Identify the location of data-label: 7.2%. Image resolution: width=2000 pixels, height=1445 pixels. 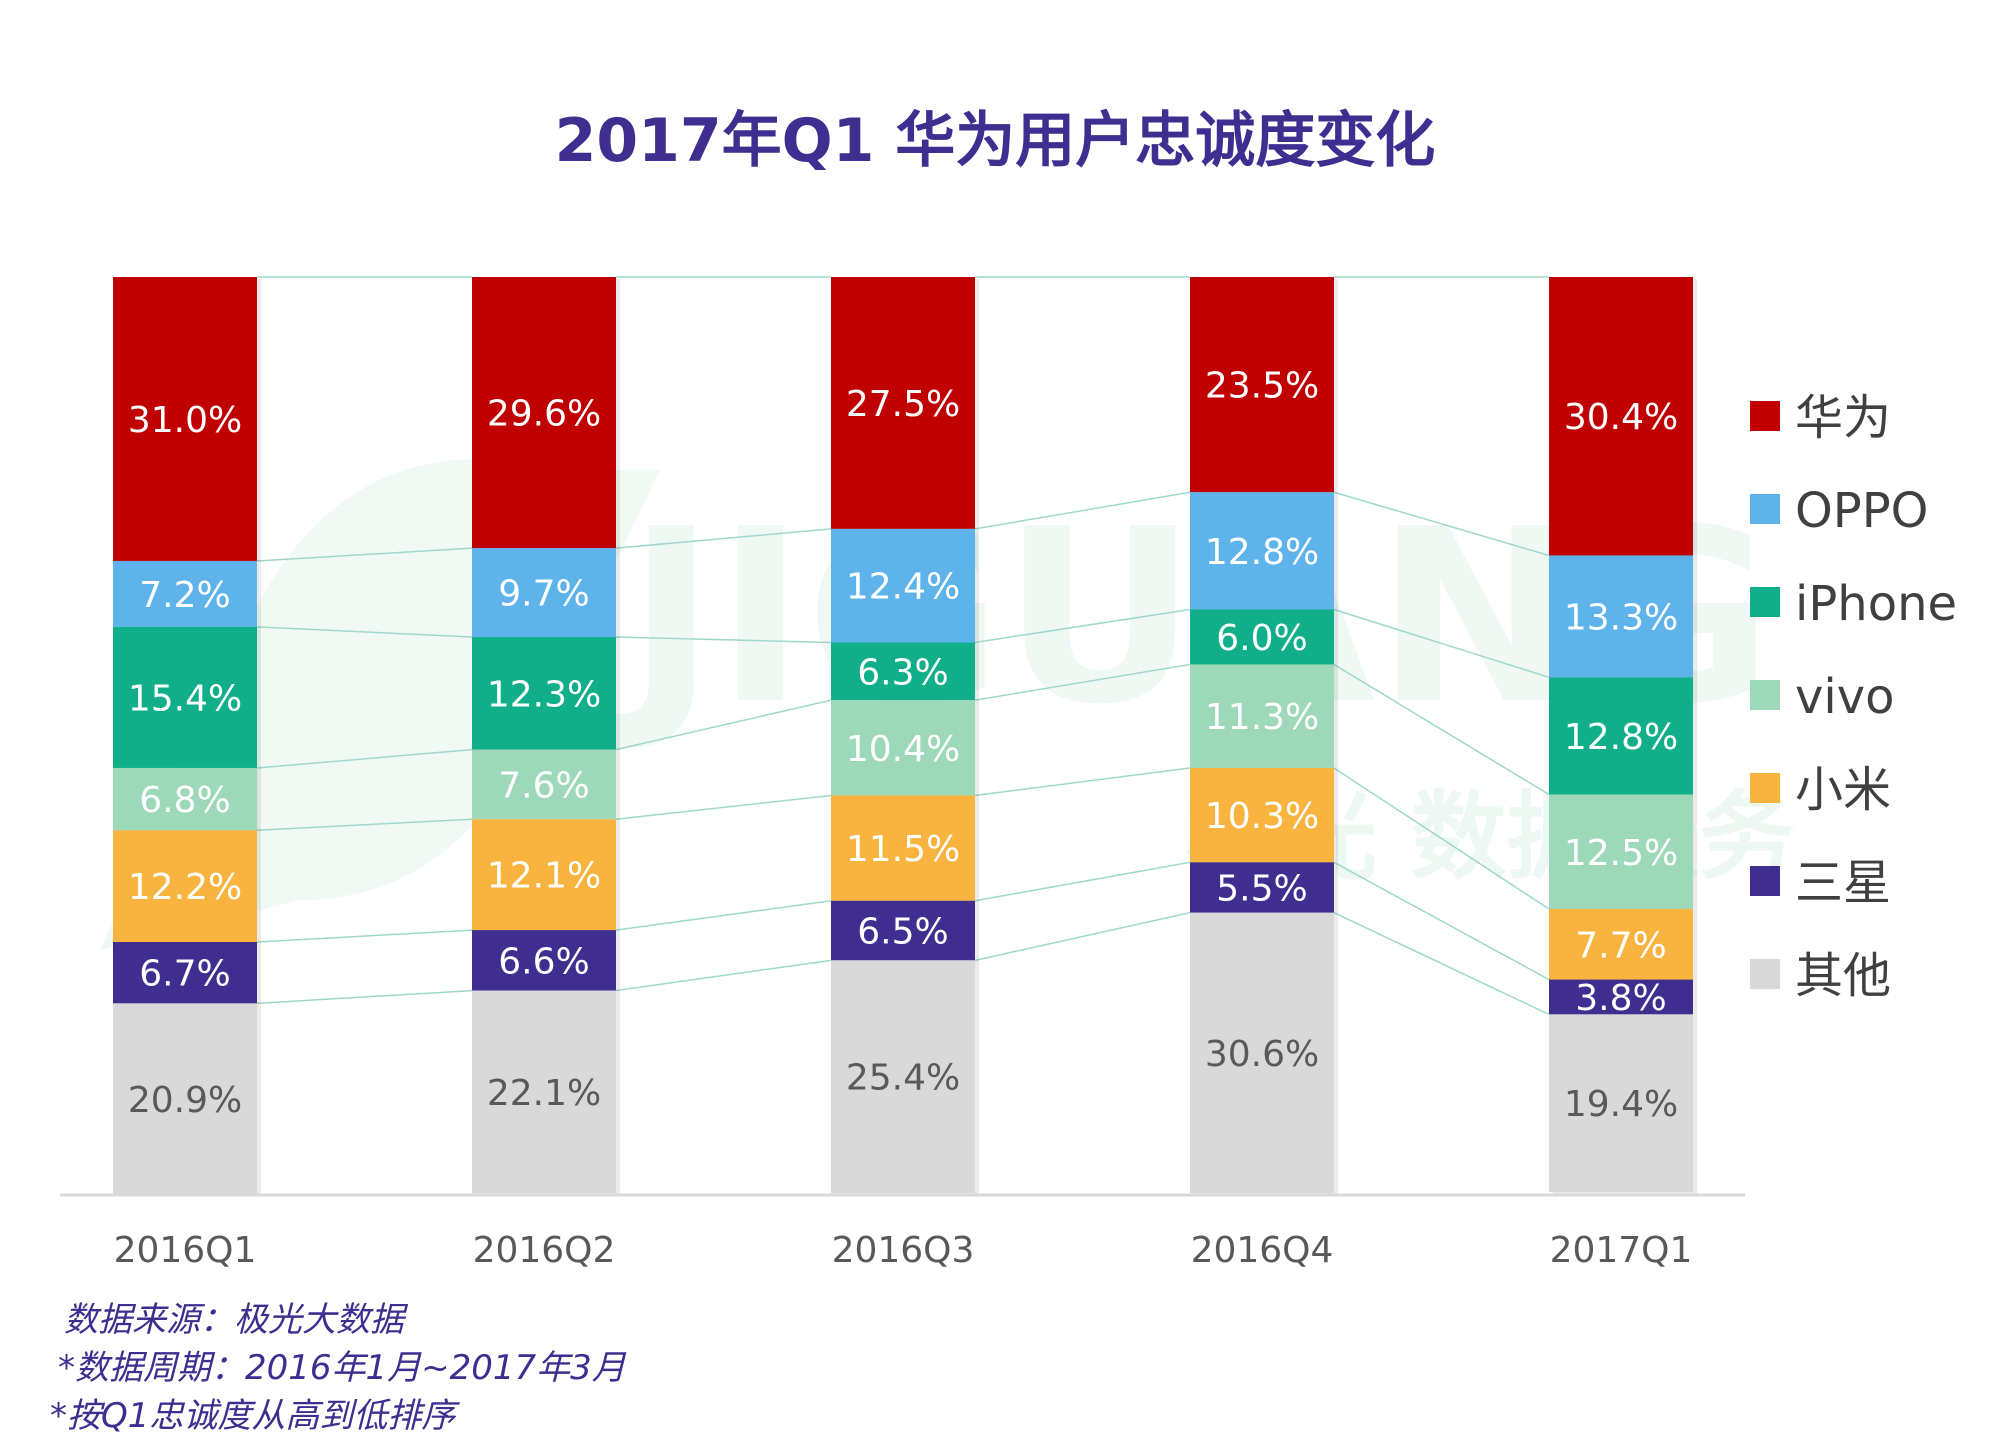
(184, 595).